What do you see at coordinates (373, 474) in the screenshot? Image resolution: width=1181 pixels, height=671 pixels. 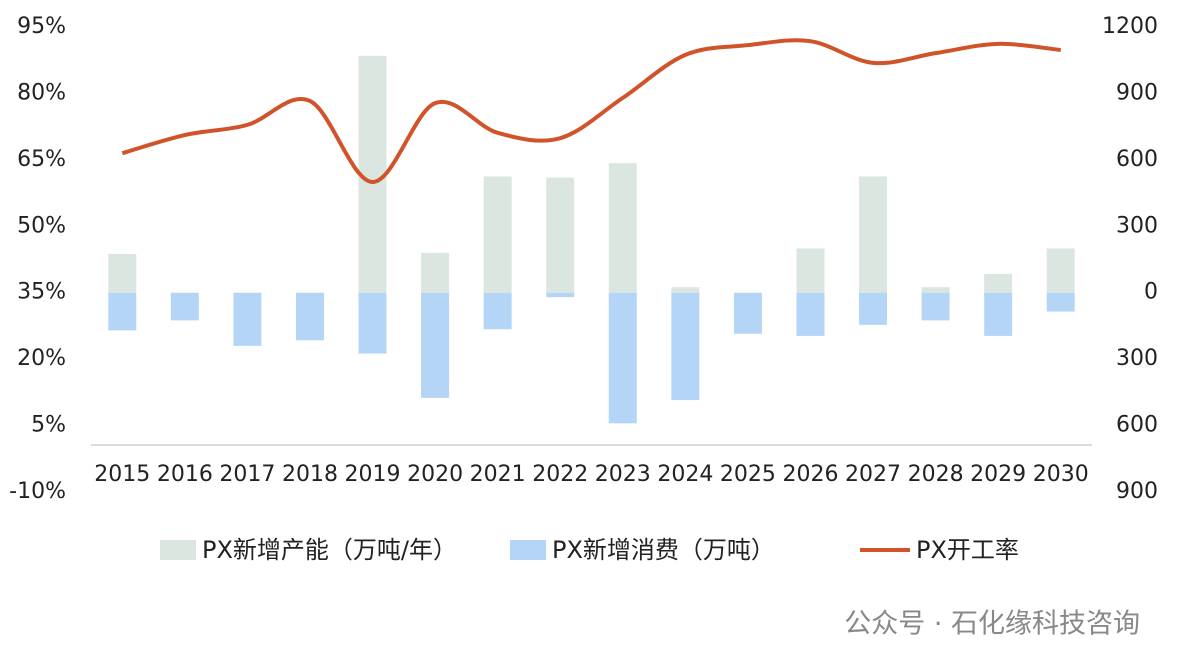 I see `x-tick-label: 2019` at bounding box center [373, 474].